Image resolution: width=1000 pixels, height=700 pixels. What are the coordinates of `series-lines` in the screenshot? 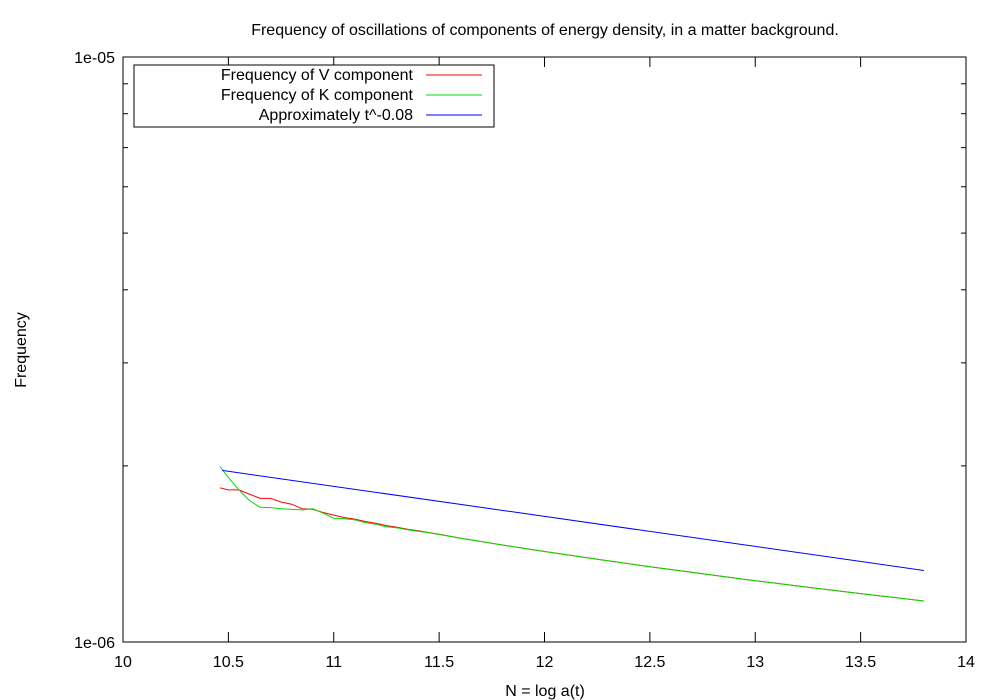 It's located at (571, 534).